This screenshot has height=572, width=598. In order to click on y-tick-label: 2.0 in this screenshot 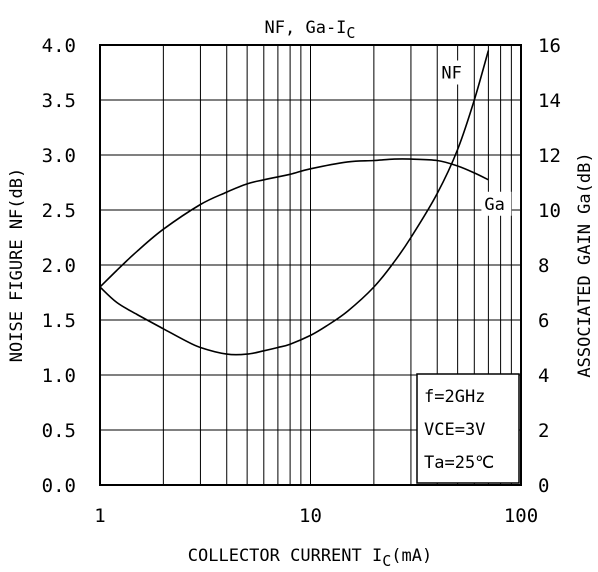, I will do `click(59, 266)`.